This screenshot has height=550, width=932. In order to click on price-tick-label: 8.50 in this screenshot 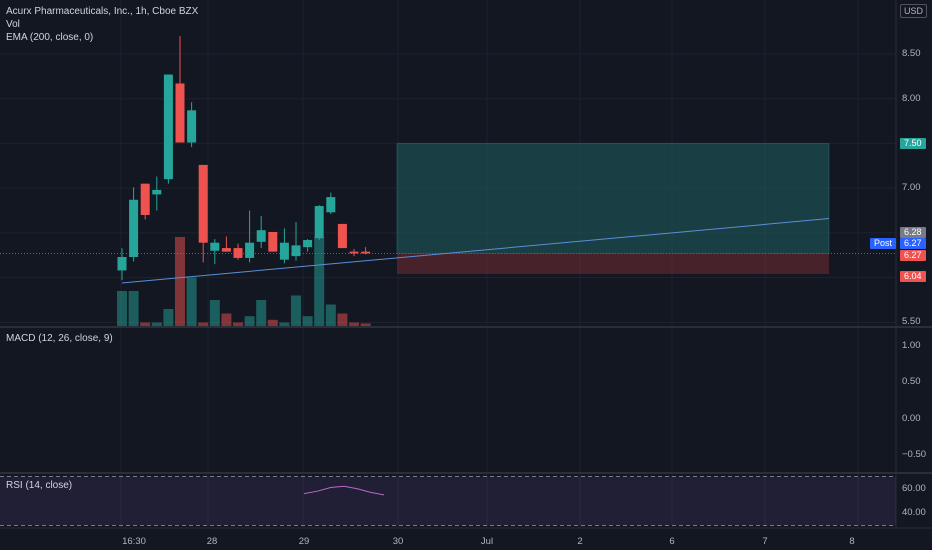, I will do `click(911, 53)`.